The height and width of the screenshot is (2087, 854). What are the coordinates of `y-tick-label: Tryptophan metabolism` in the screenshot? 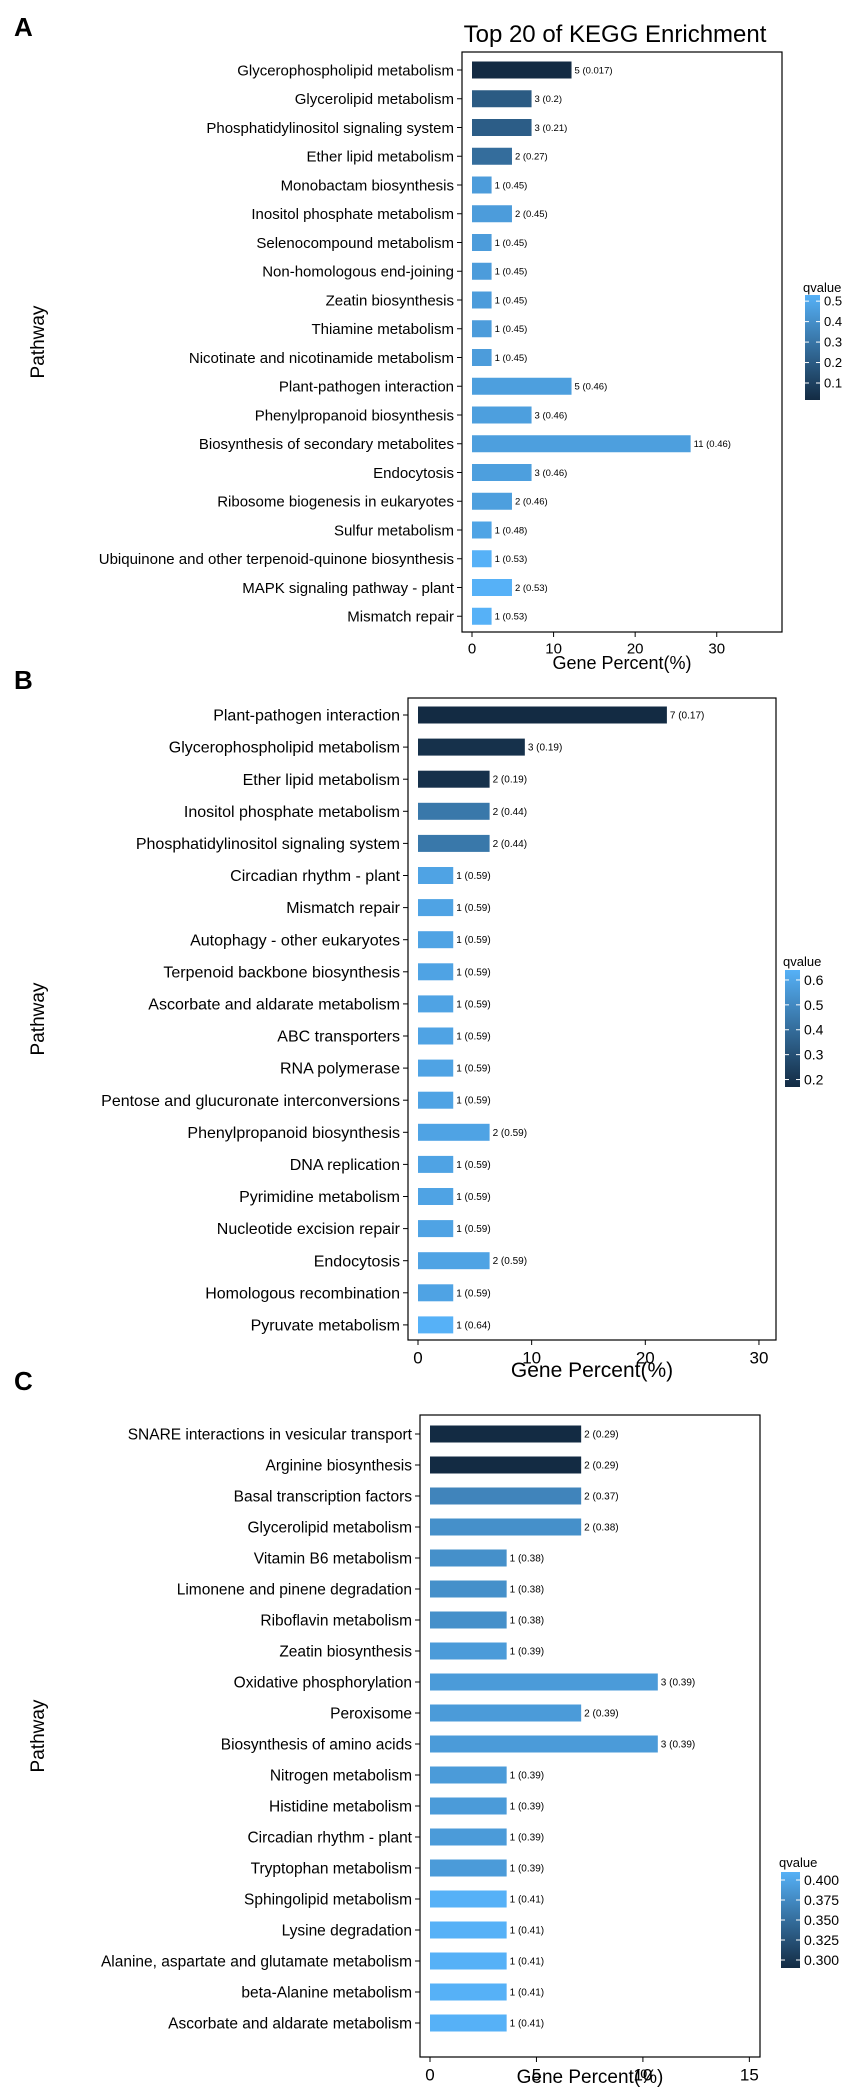 It's located at (331, 1868).